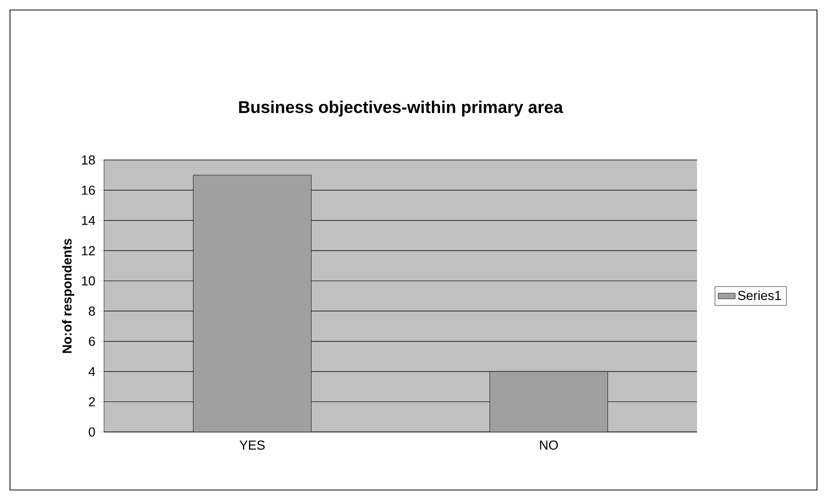 This screenshot has width=827, height=500. I want to click on y-tick-label: 6, so click(91, 341).